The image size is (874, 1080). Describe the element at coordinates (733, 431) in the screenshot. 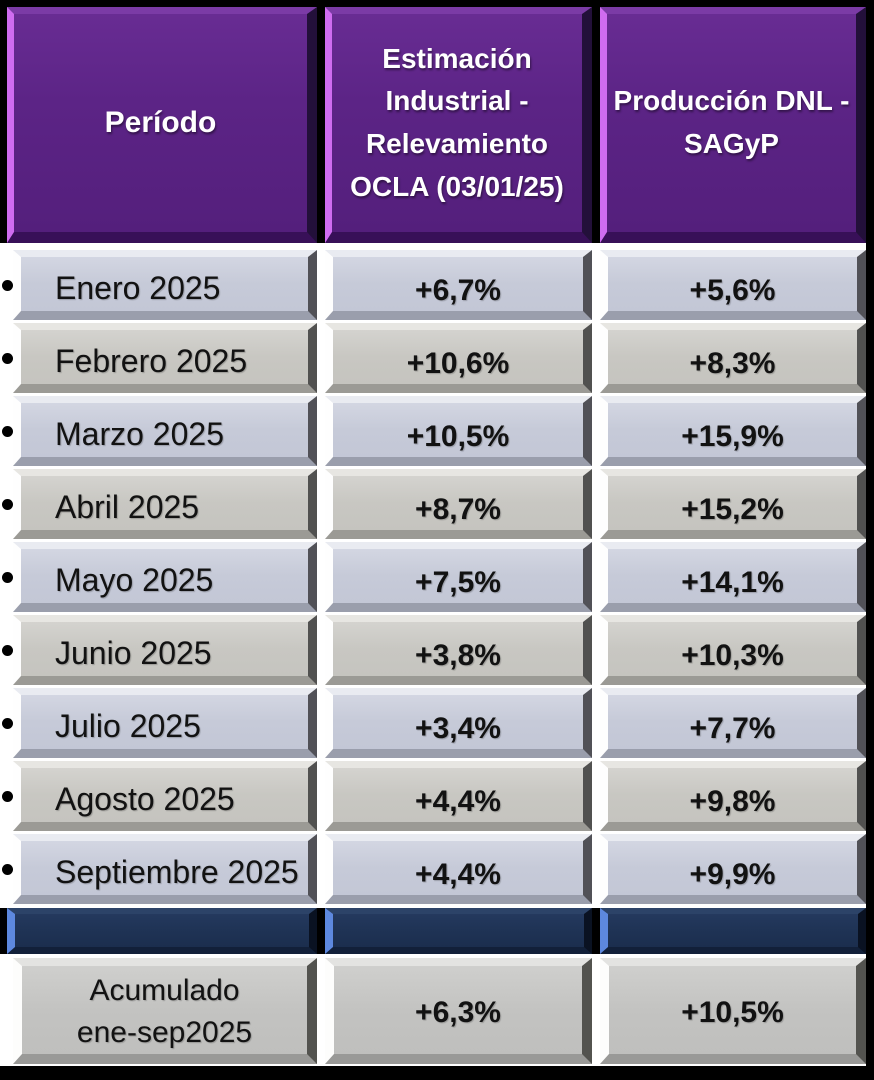

I see `sagyp-value-cell: +15,9%` at that location.